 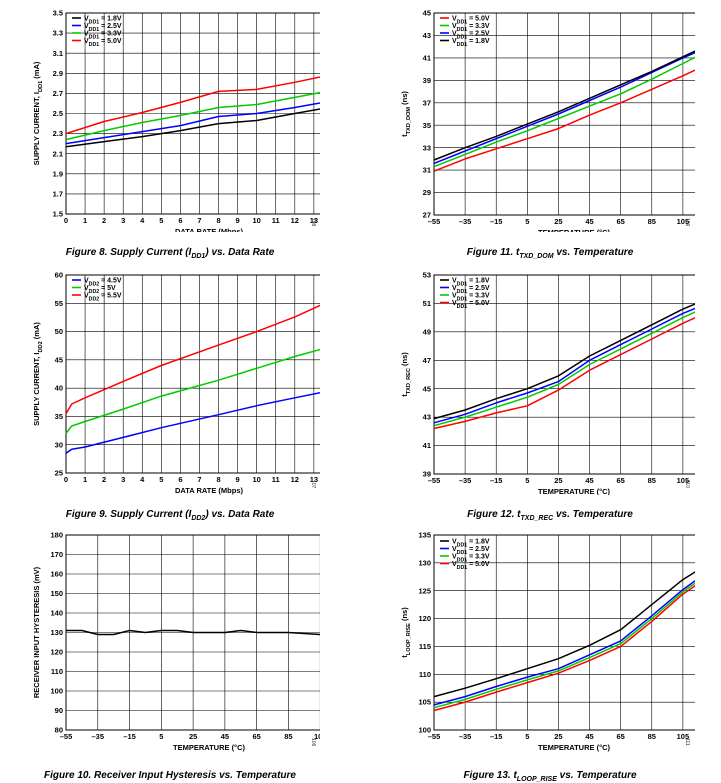 I want to click on x-tick-label: 2, so click(x=104, y=479).